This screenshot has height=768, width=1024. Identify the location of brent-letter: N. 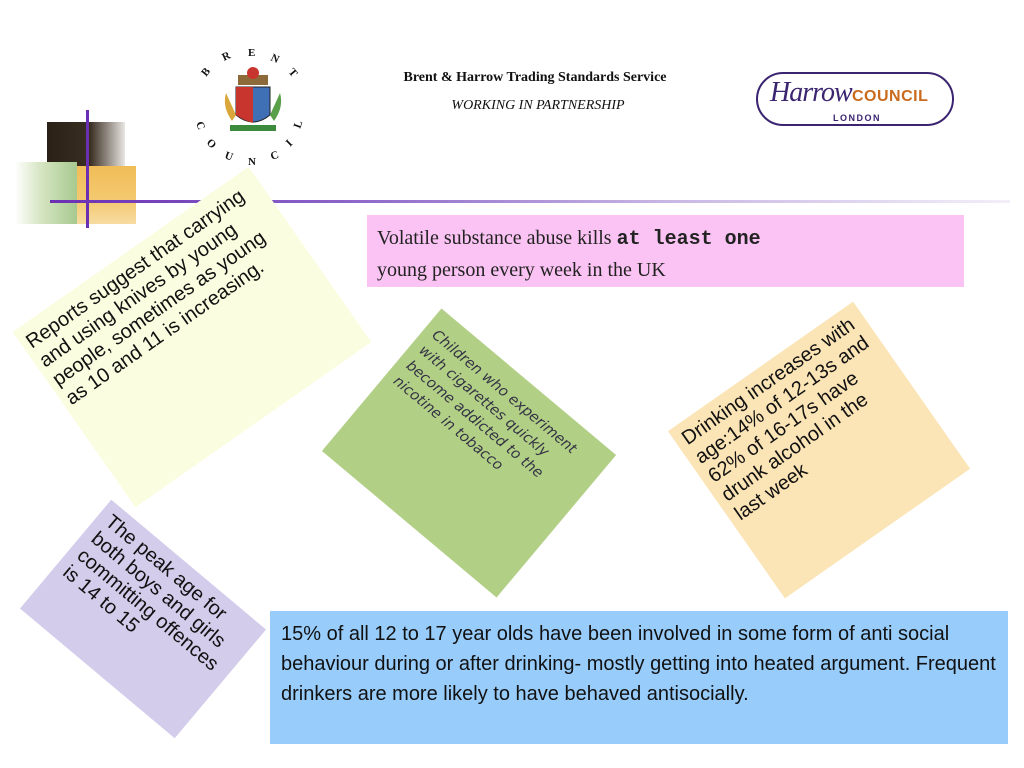
(275, 59).